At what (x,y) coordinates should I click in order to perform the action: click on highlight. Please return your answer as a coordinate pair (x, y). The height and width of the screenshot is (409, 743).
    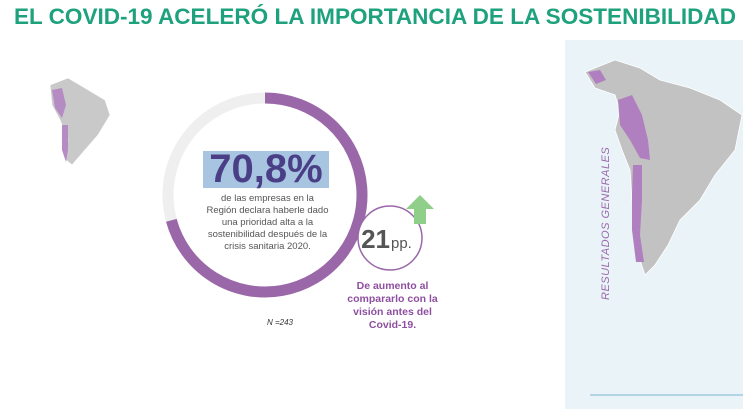
    Looking at the image, I should click on (266, 169).